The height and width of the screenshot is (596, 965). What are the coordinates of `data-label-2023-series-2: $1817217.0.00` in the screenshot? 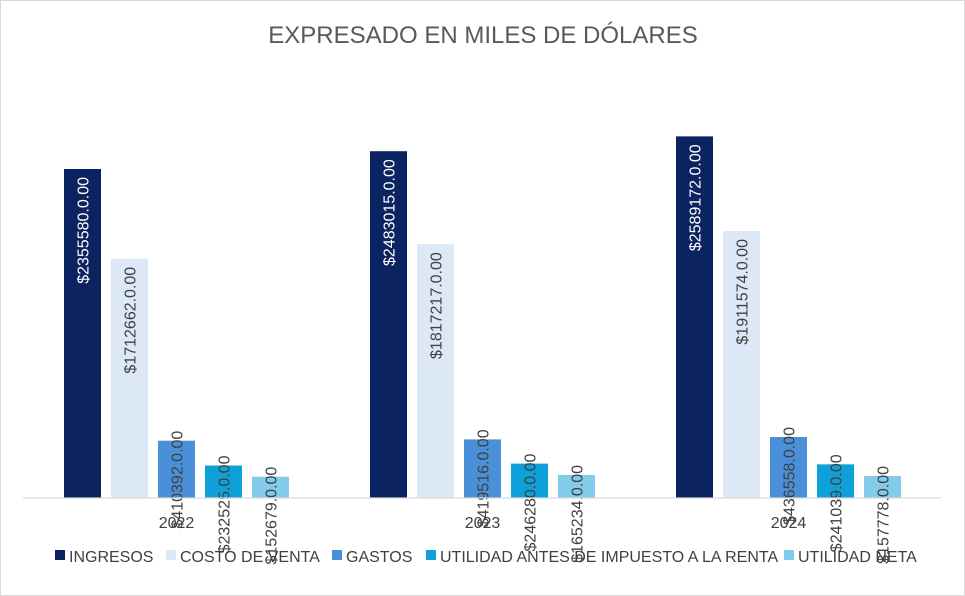 It's located at (437, 305).